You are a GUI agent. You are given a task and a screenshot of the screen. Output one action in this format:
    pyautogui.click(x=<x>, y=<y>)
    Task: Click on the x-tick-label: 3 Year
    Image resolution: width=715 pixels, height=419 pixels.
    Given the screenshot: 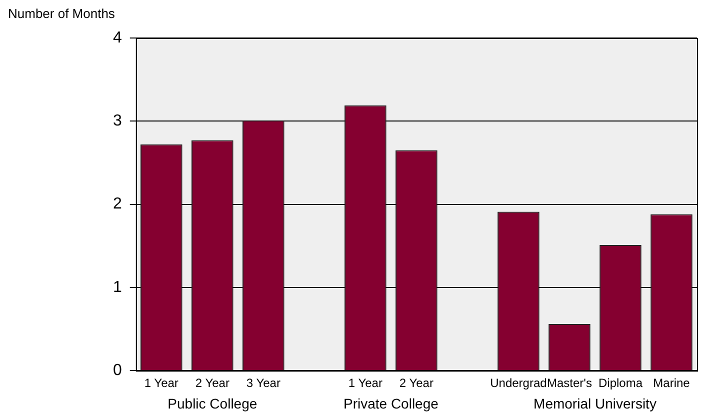 What is the action you would take?
    pyautogui.click(x=263, y=383)
    